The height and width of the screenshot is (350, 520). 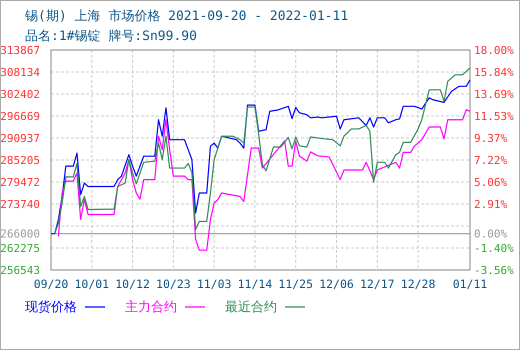 I want to click on ref-line-label: 266000, so click(x=20, y=234).